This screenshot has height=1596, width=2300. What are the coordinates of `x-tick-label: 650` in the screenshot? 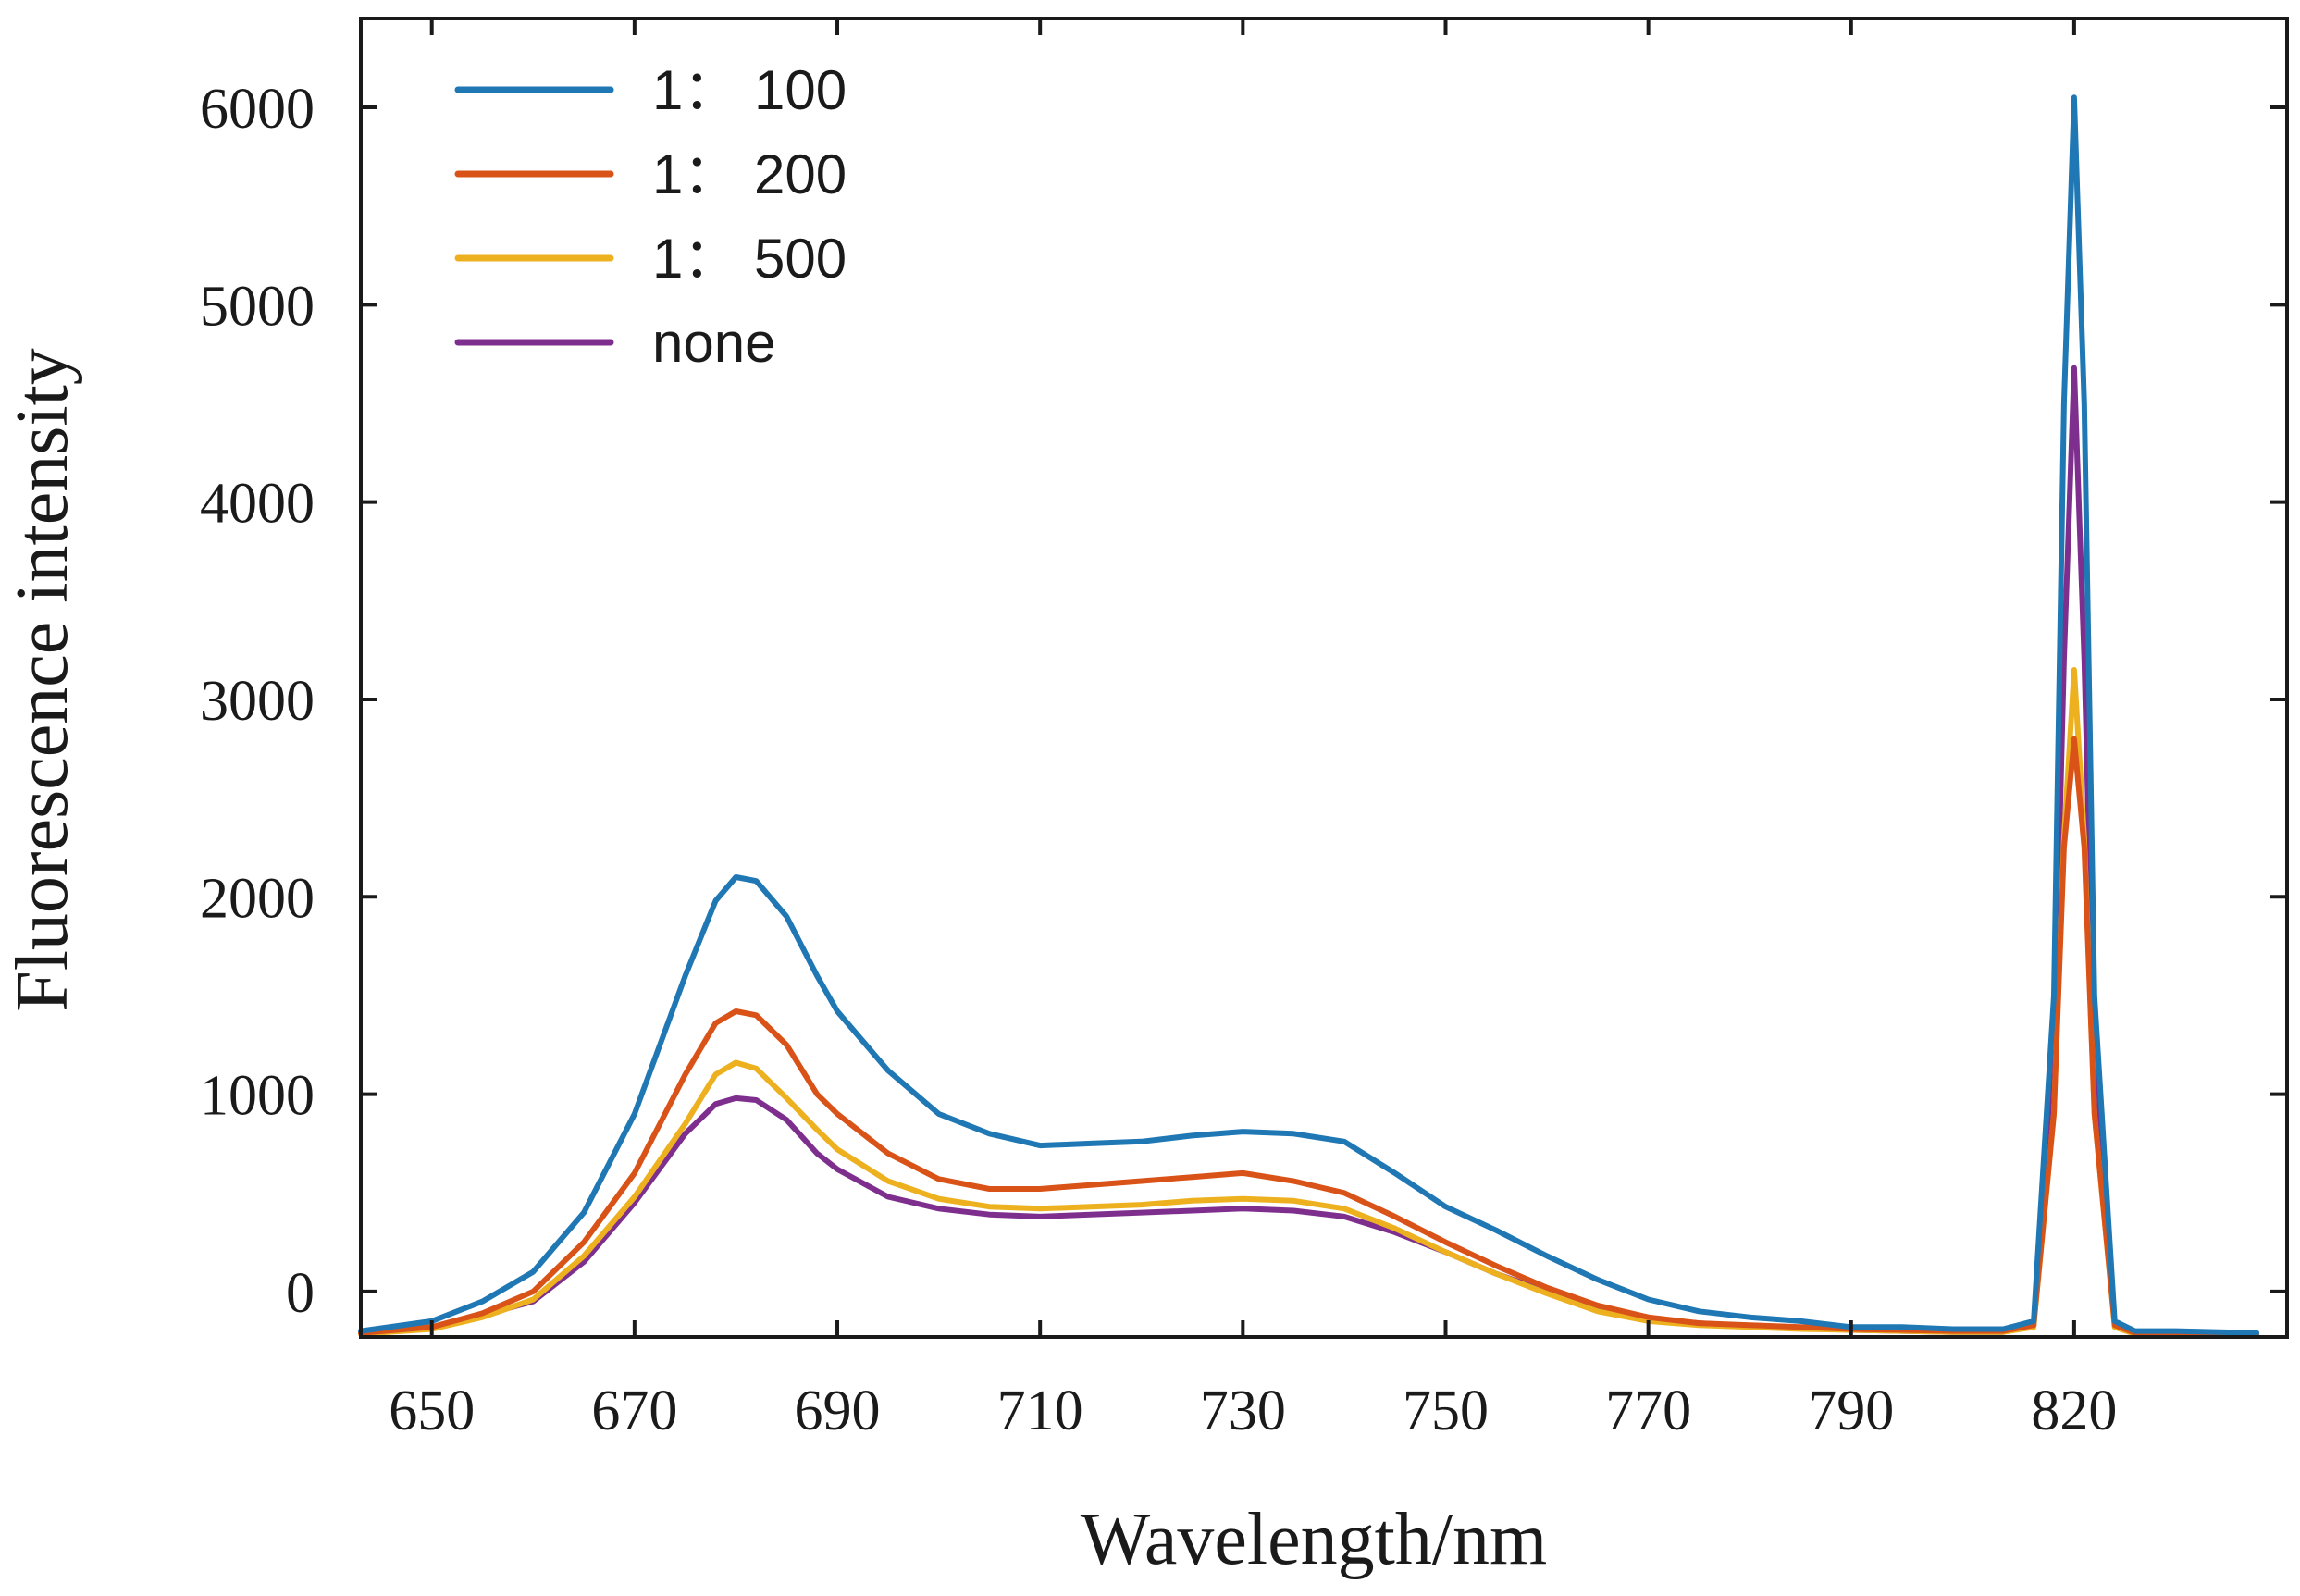 It's located at (432, 1410).